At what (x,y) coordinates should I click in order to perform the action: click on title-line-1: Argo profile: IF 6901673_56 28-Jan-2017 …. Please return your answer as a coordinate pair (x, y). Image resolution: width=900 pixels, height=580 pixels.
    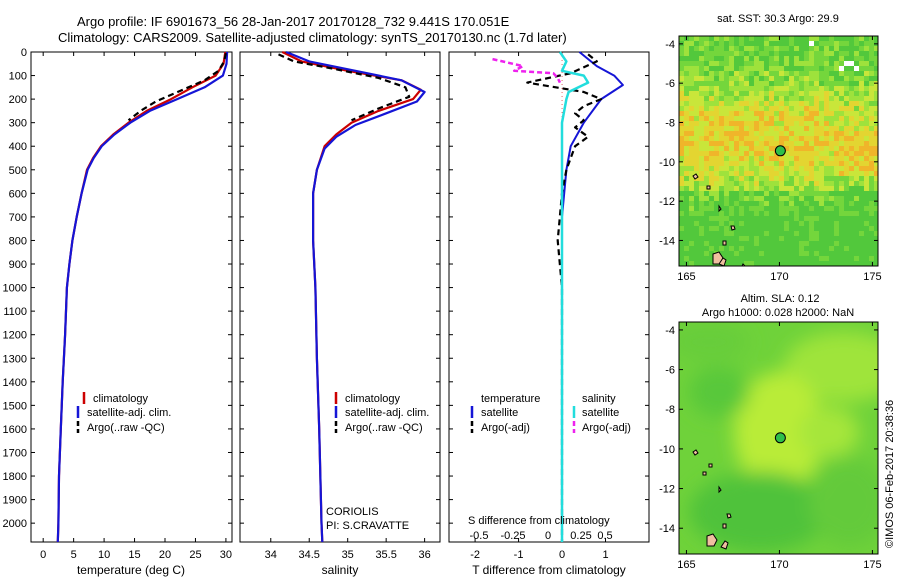
    Looking at the image, I should click on (293, 21).